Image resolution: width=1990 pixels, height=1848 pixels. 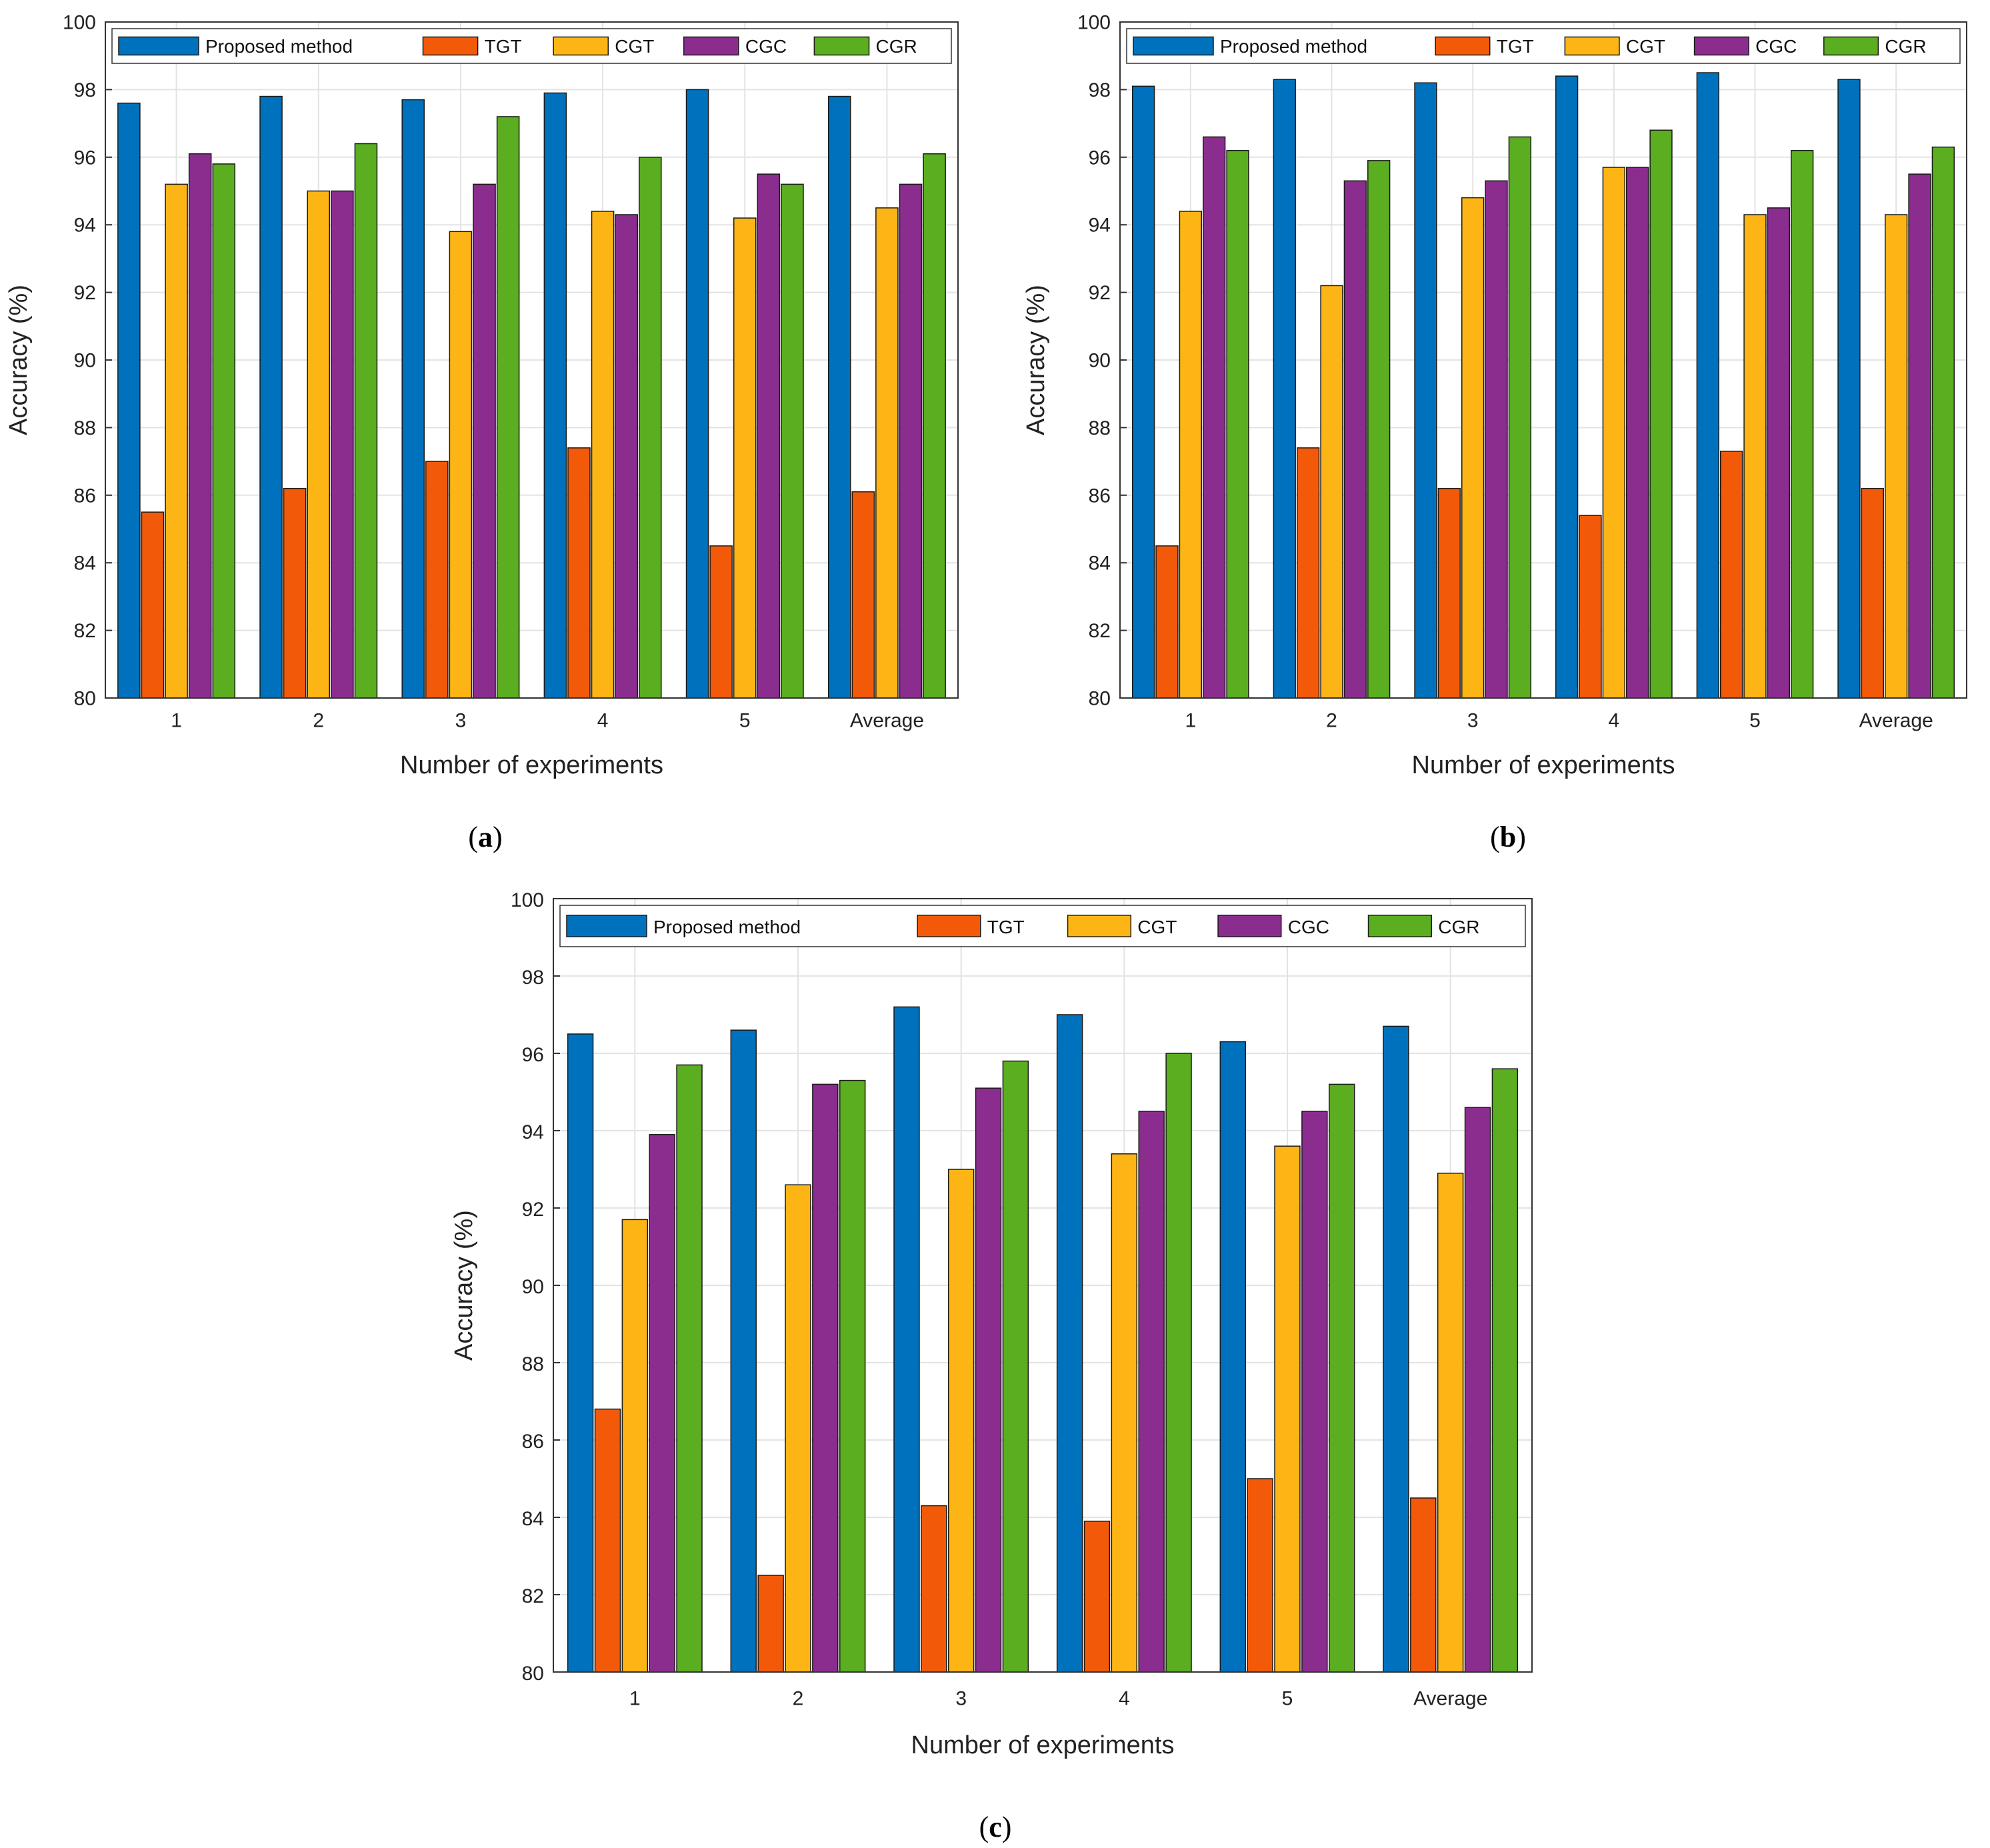 I want to click on y-tick-label: 80, so click(x=1100, y=699).